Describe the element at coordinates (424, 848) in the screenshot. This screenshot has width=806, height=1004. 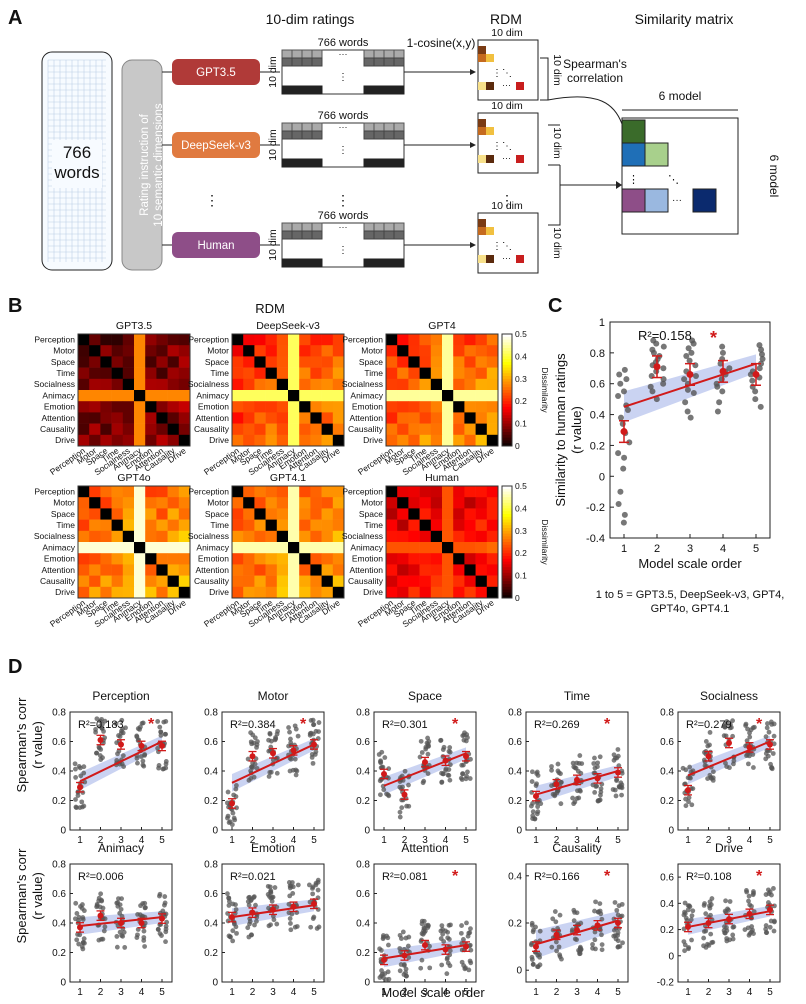
I see `subplot-title: Attention` at that location.